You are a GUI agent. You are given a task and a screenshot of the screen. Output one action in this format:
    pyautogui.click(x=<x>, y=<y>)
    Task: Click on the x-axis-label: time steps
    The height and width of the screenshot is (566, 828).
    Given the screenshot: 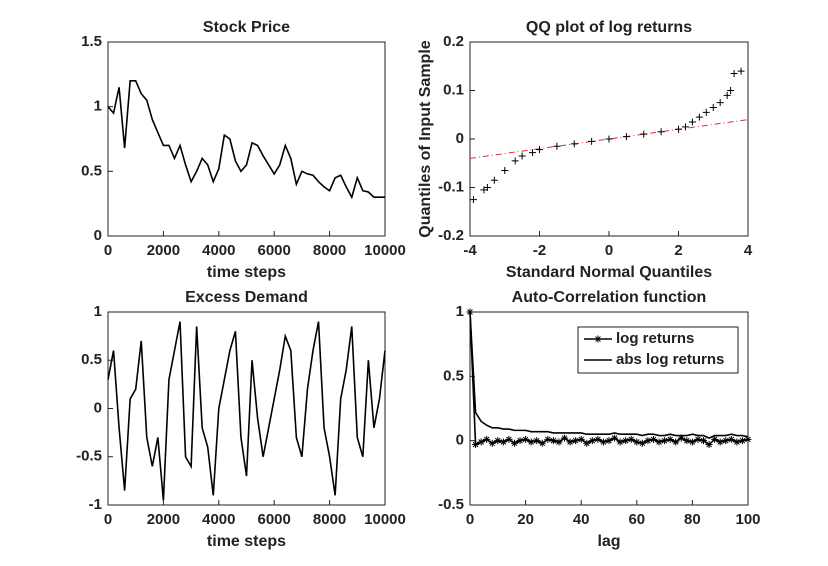 What is the action you would take?
    pyautogui.click(x=246, y=272)
    